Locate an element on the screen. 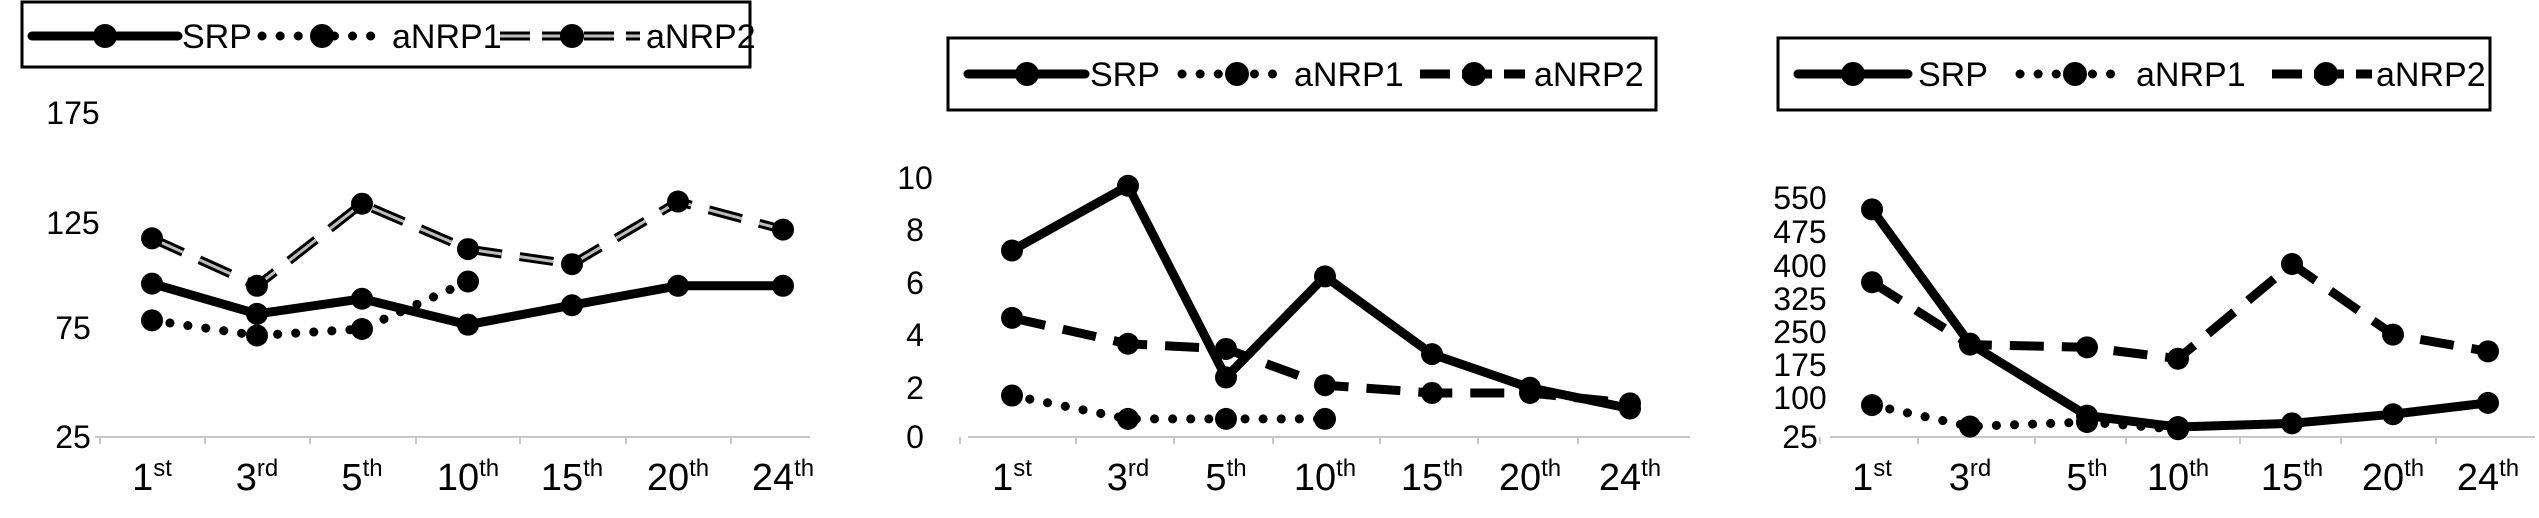 The image size is (2539, 518). x-axis-1: 1st 3rd 5th 10th 15th 20th 24th is located at coordinates (456, 468).